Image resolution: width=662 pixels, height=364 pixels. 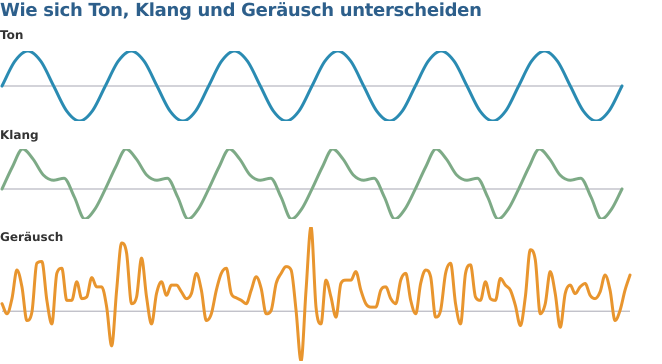 What do you see at coordinates (32, 237) in the screenshot?
I see `chart-title: Geräusch` at bounding box center [32, 237].